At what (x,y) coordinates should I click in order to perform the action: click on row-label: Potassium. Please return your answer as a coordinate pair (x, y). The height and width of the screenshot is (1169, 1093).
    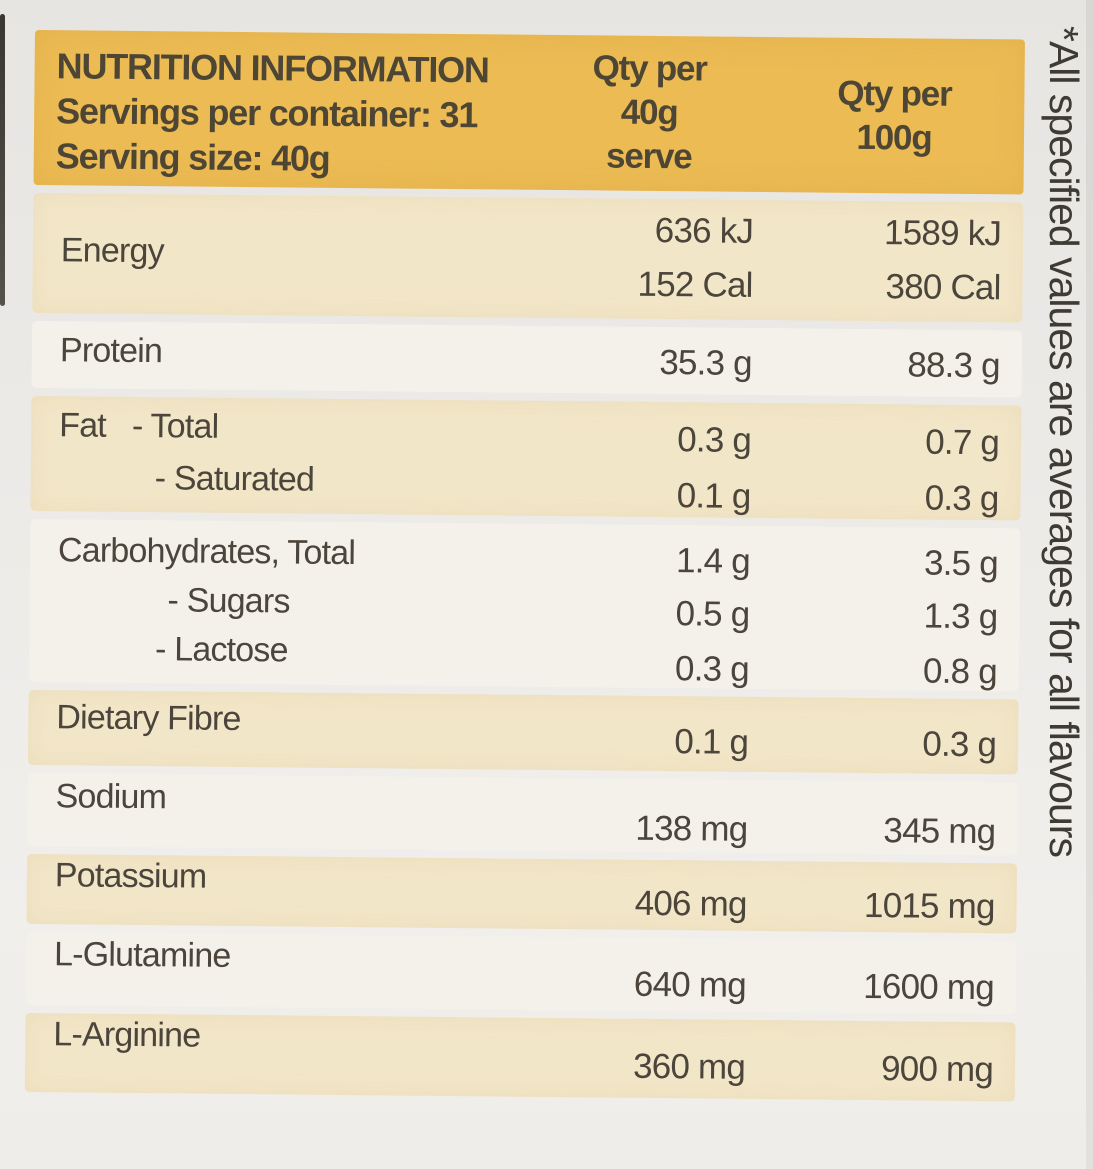
    Looking at the image, I should click on (130, 876).